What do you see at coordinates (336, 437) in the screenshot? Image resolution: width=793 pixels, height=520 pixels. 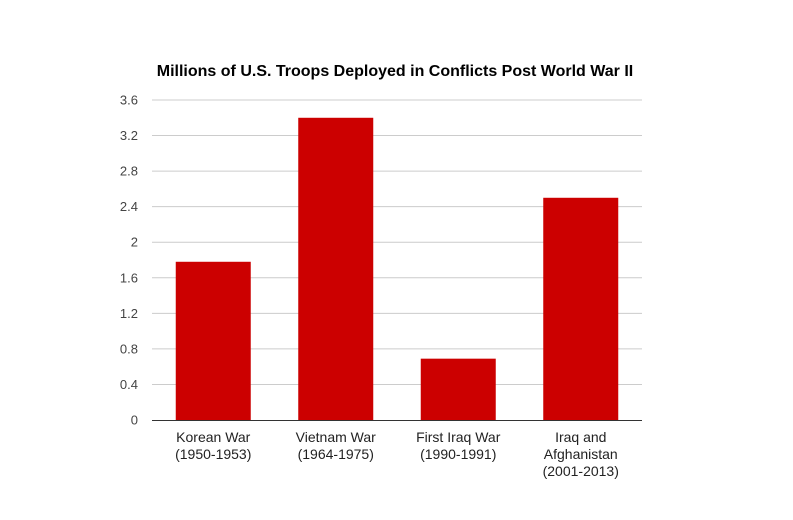 I see `x-category-label-line: Vietnam War` at bounding box center [336, 437].